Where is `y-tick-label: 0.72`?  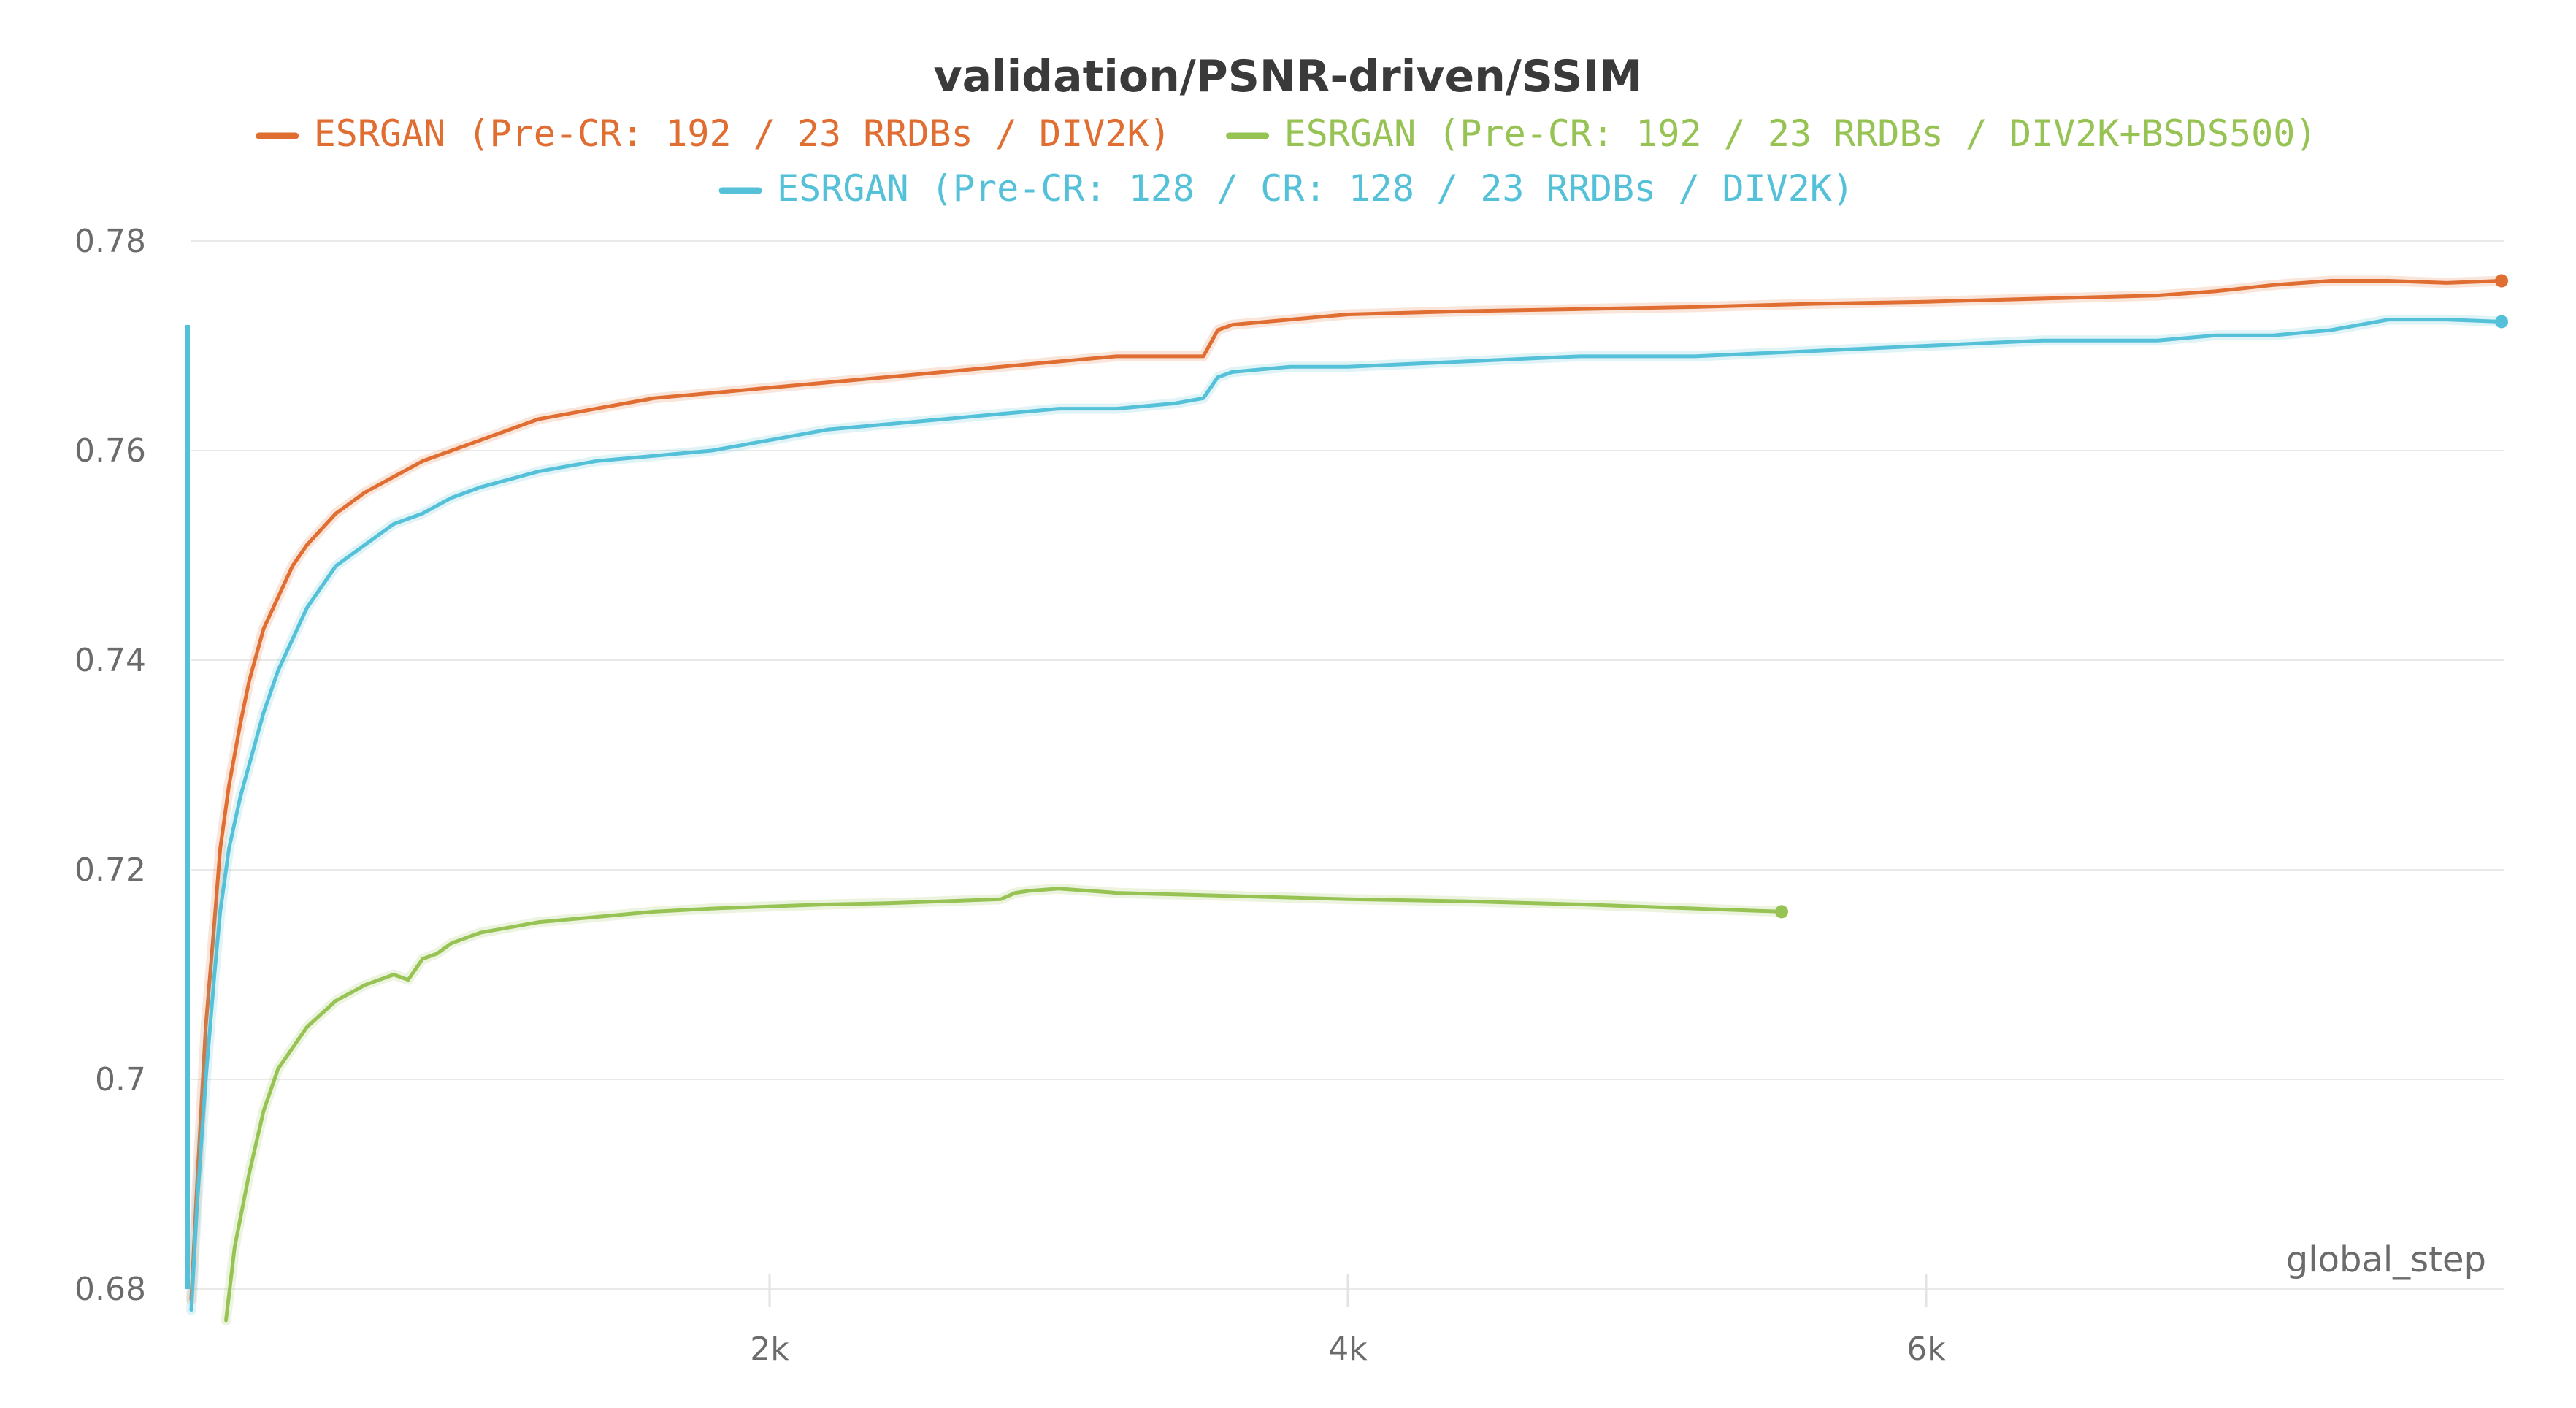
y-tick-label: 0.72 is located at coordinates (110, 870).